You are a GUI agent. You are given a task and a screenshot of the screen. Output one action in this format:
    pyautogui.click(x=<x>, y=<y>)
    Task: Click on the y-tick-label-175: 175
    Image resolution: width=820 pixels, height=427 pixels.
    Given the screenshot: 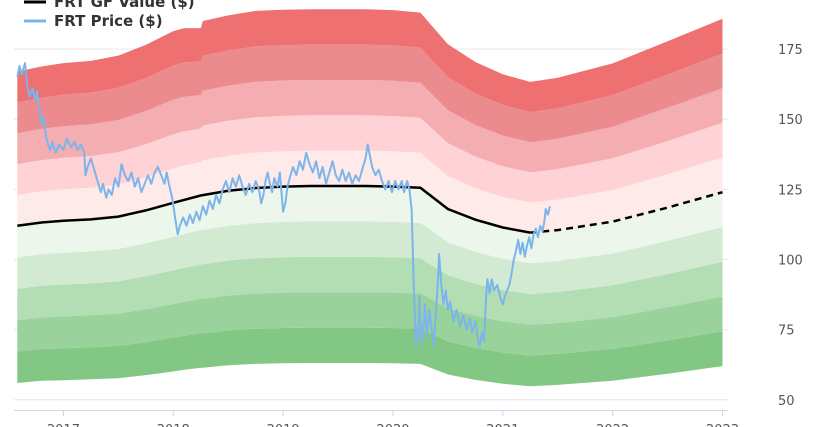 What is the action you would take?
    pyautogui.click(x=790, y=50)
    